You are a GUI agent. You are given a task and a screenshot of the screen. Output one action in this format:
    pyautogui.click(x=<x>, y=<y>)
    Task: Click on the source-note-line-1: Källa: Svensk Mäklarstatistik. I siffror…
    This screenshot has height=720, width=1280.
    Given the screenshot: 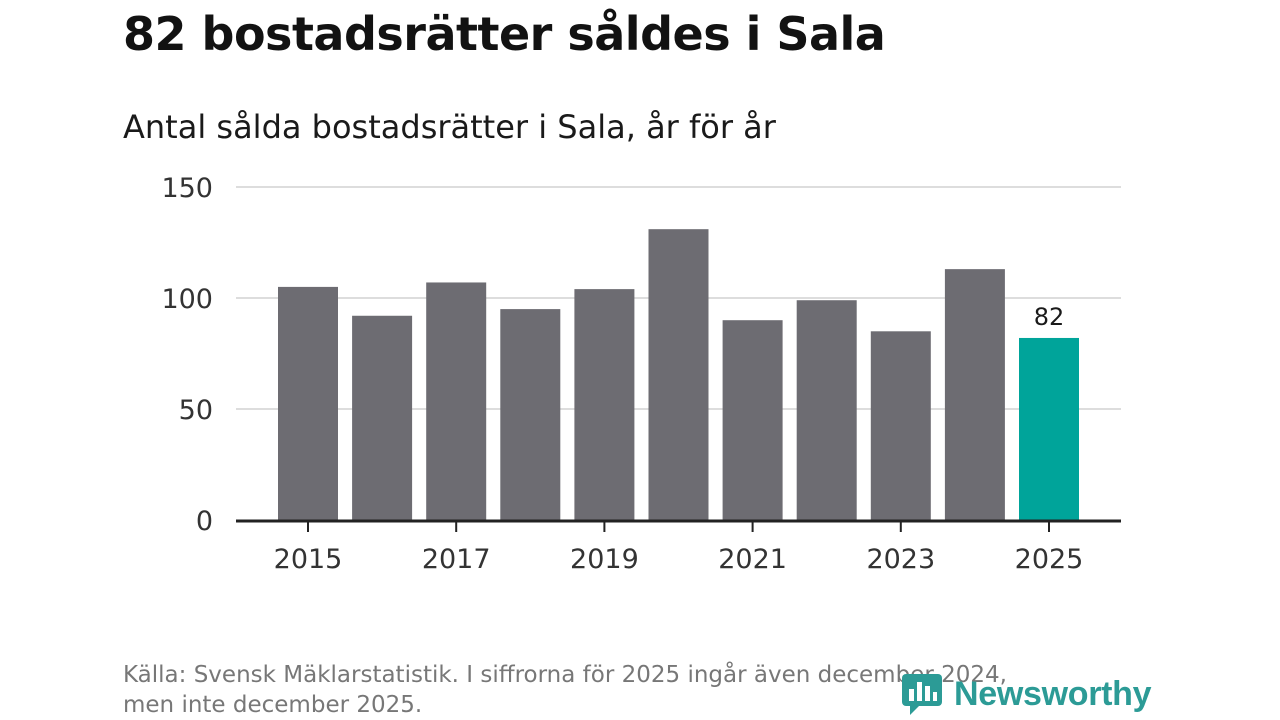 What is the action you would take?
    pyautogui.click(x=565, y=675)
    